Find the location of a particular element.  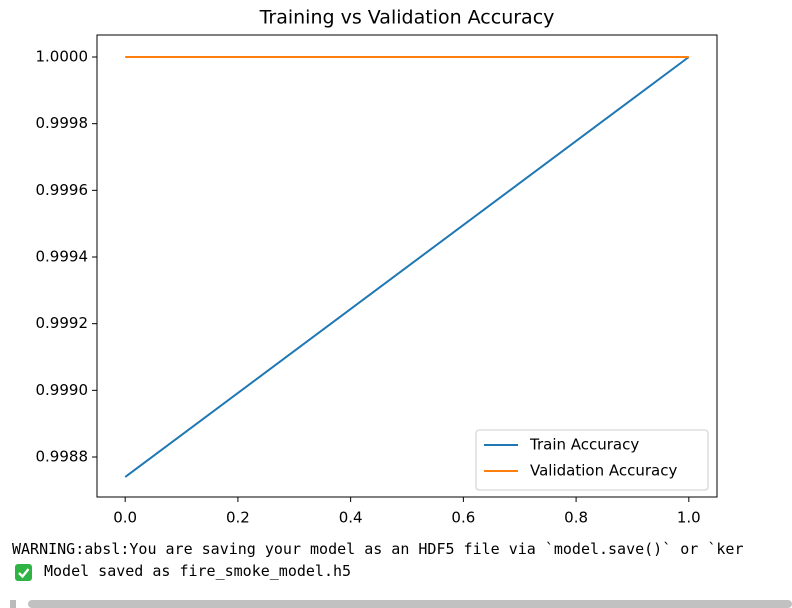

check-icon is located at coordinates (23, 572).